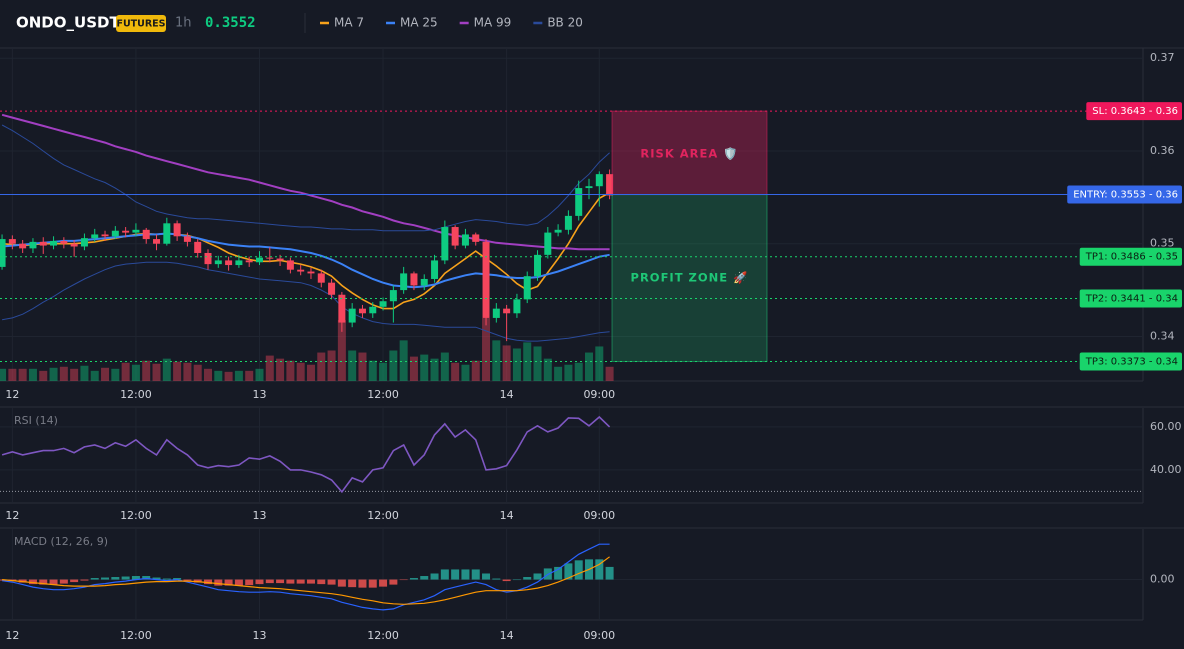 This screenshot has height=649, width=1184. I want to click on macd-title: MACD (12, 26, 9), so click(61, 541).